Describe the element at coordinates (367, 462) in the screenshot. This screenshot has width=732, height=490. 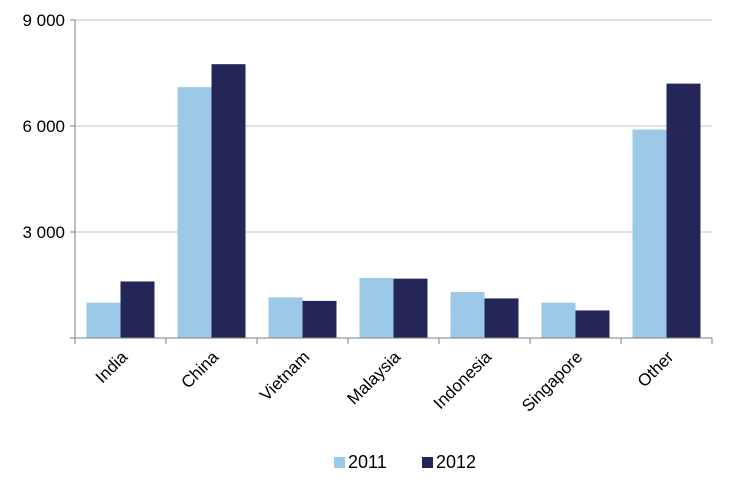
I see `legend-label-2011: 2011` at that location.